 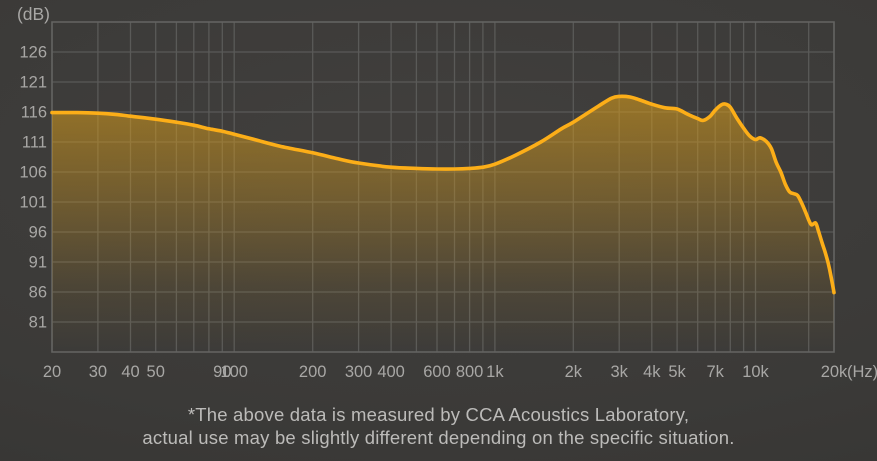 What do you see at coordinates (156, 372) in the screenshot?
I see `x-axis-tick-label: 50` at bounding box center [156, 372].